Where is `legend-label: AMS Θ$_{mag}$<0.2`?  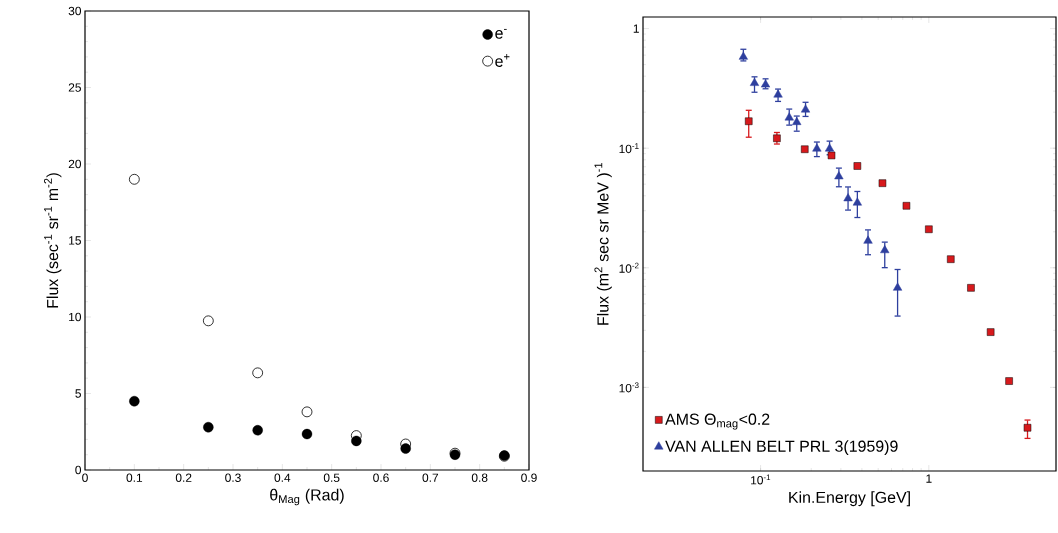
legend-label: AMS Θ$_{mag}$<0.2 is located at coordinates (717, 421).